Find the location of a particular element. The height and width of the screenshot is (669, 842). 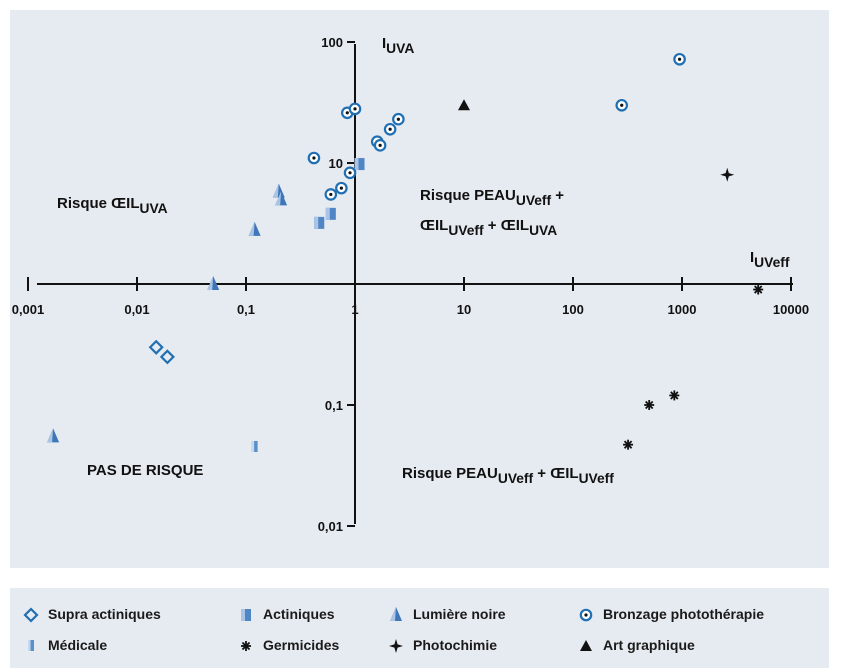

region-label-skin-eye-uveff: Risque PEAUUVeff + ŒILUVeff is located at coordinates (508, 475).